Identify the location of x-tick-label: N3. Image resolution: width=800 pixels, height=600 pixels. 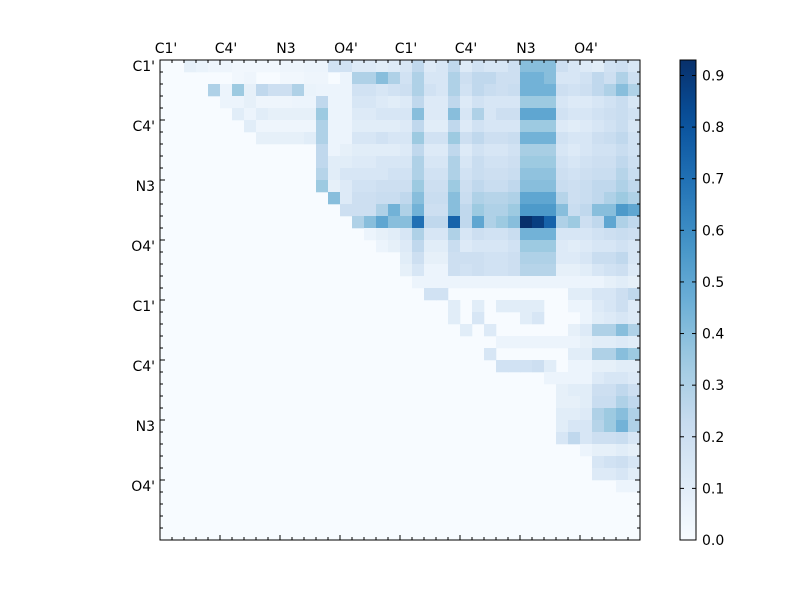
(285, 49).